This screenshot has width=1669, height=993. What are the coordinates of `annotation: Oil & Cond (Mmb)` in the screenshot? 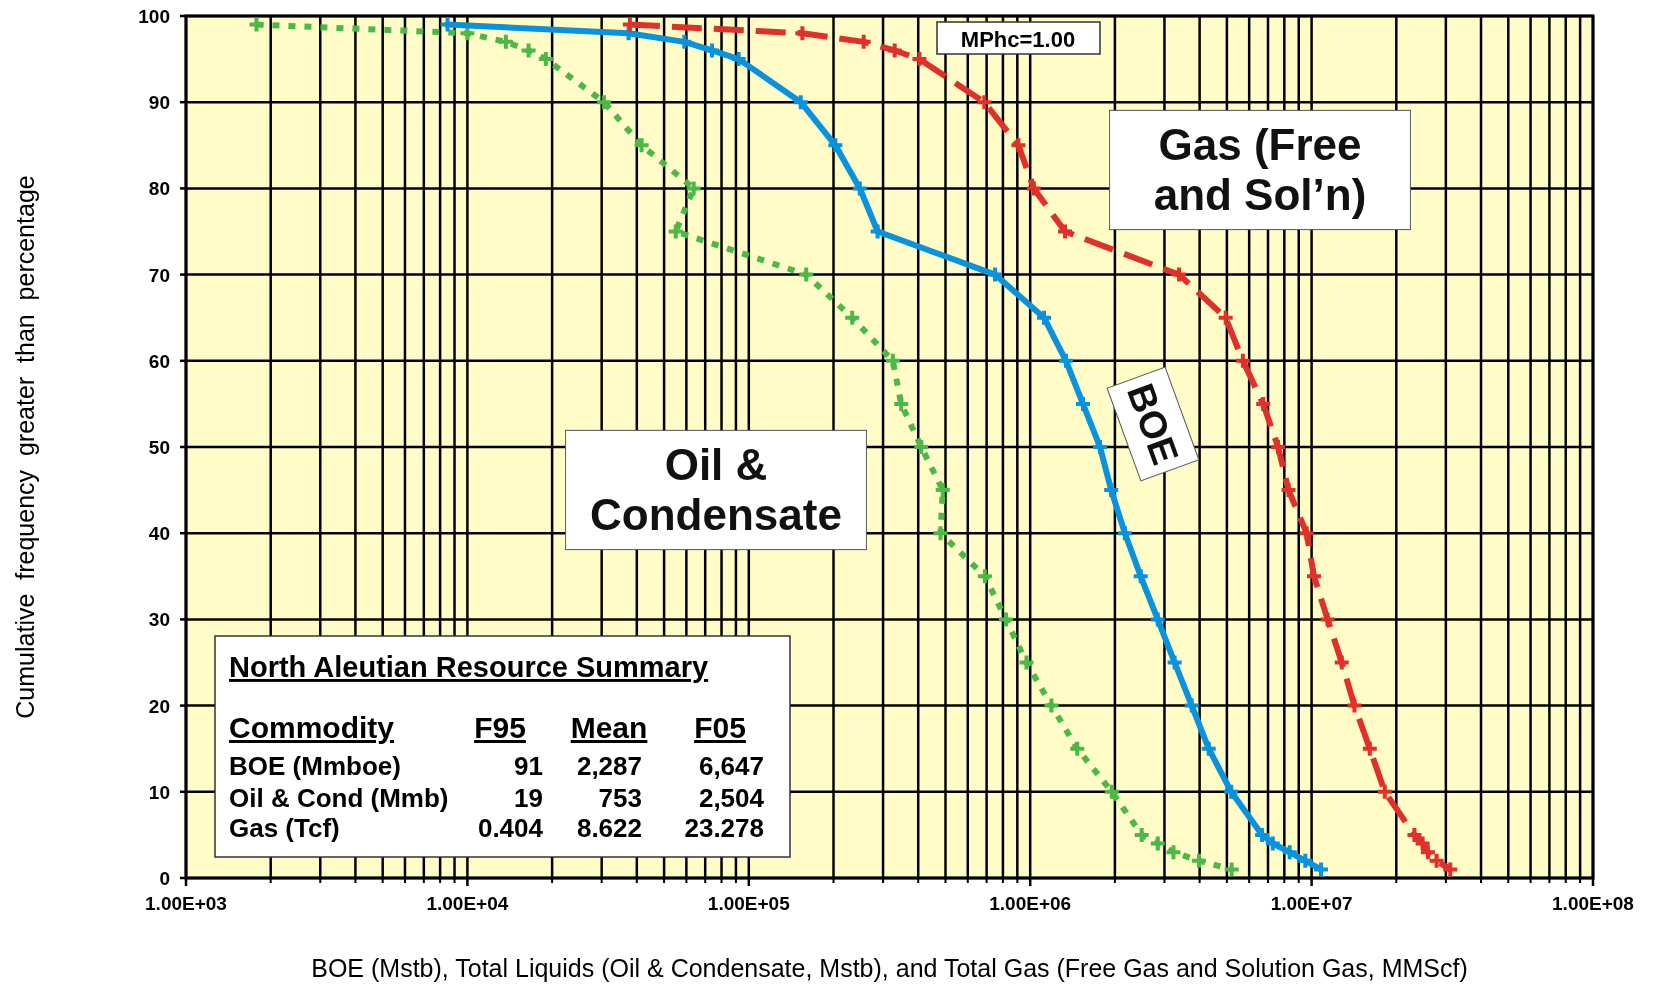 It's located at (339, 798).